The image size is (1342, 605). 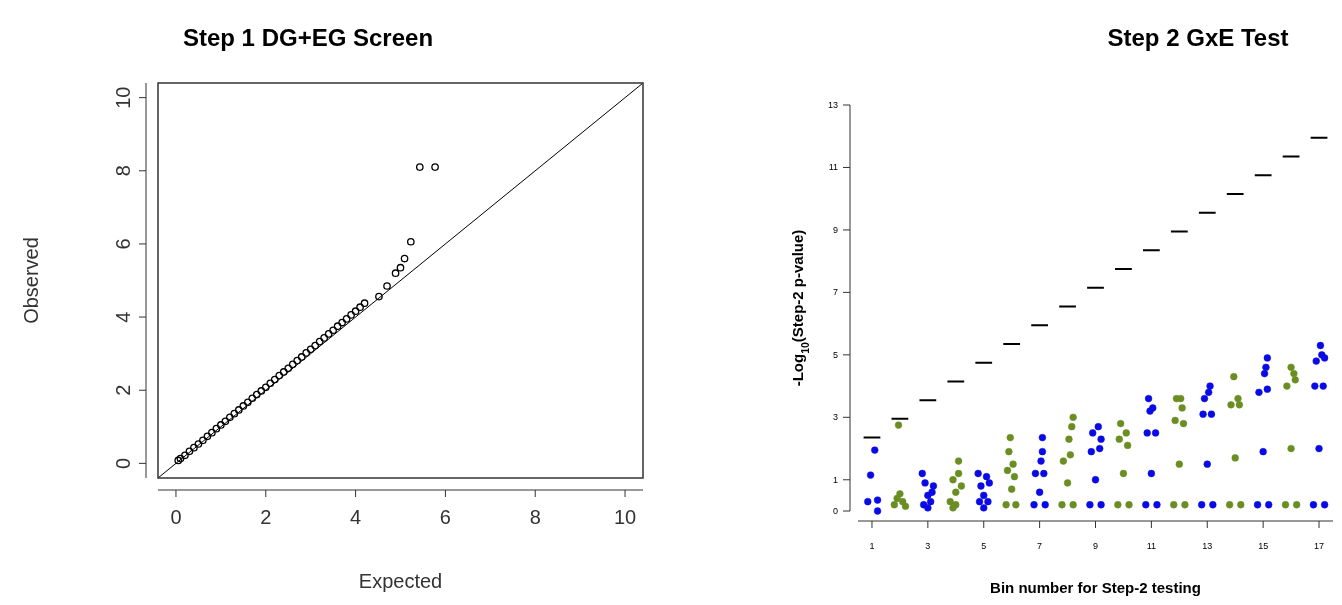 I want to click on y-tick-label: 1, so click(x=835, y=479).